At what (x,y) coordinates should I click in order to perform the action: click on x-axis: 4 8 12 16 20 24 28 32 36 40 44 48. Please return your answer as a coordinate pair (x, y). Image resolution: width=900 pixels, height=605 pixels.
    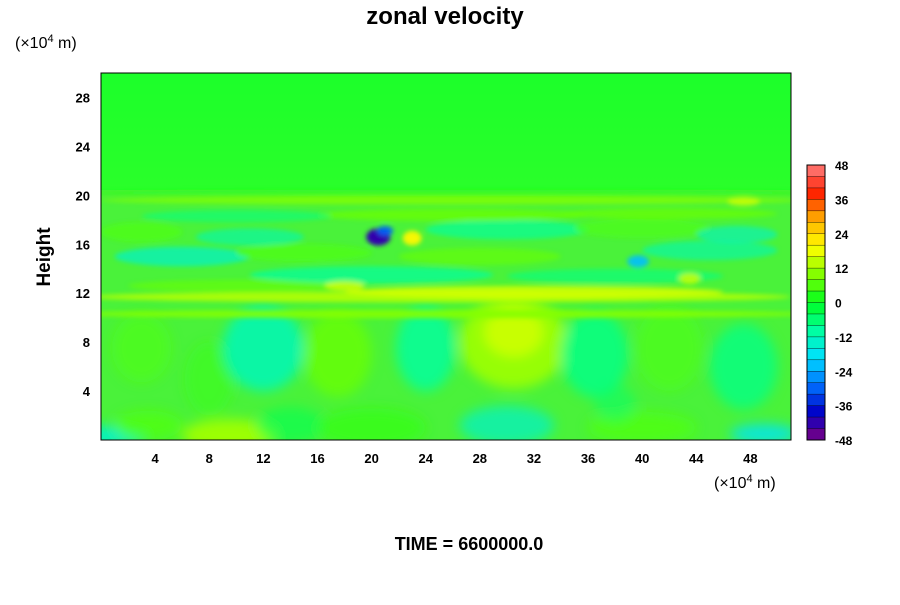
    Looking at the image, I should click on (455, 458).